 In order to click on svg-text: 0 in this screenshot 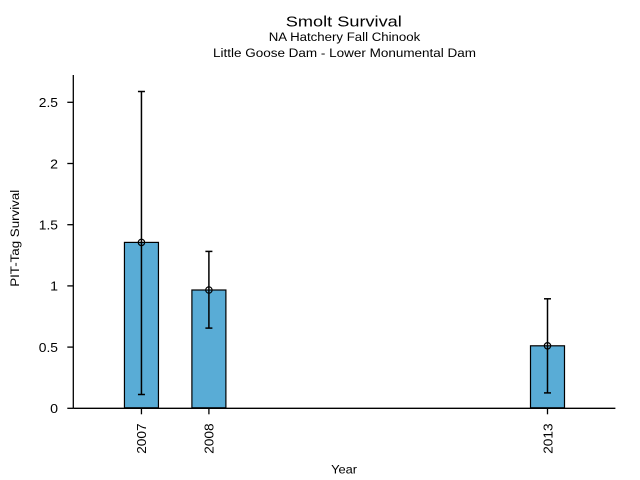, I will do `click(54, 409)`.